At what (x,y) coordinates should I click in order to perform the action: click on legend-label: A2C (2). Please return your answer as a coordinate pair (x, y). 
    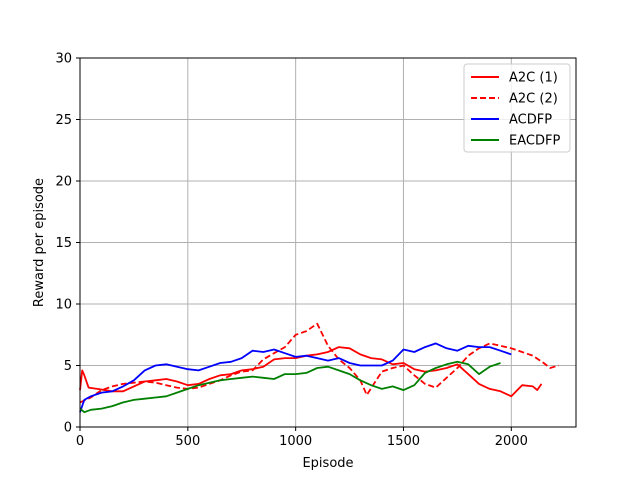
    Looking at the image, I should click on (533, 99).